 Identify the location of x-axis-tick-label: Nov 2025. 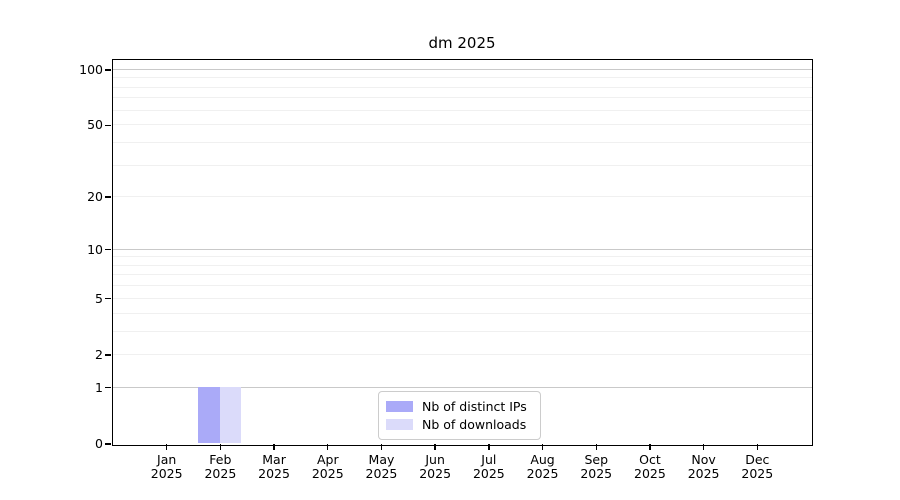
(703, 466).